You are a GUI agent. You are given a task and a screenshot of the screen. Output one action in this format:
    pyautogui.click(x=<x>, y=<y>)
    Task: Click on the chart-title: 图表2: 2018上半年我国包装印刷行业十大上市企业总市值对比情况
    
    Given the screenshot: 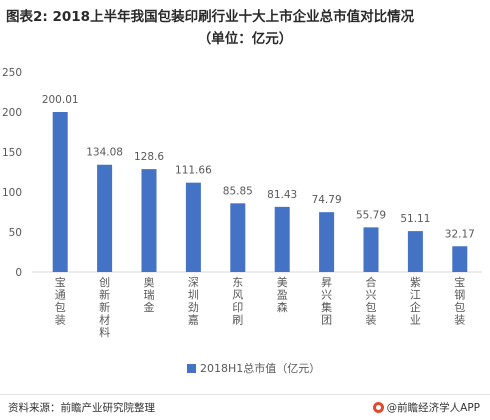 What is the action you would take?
    pyautogui.click(x=210, y=17)
    